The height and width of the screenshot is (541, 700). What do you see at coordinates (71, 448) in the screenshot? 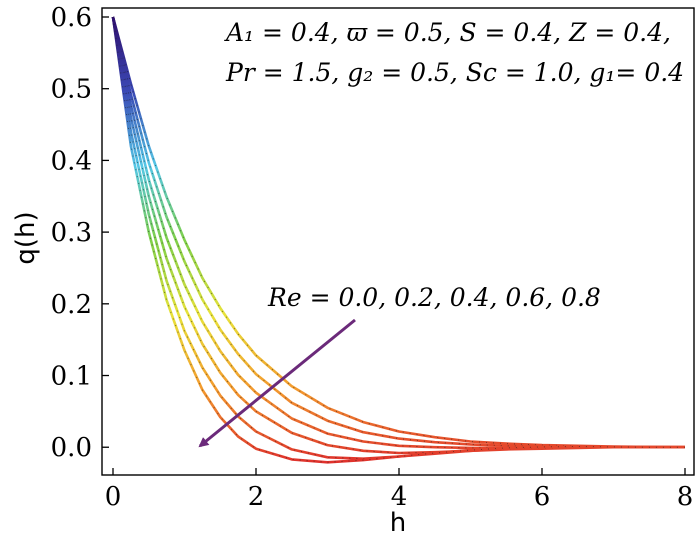
I see `y-tick-label: 0.0` at bounding box center [71, 448].